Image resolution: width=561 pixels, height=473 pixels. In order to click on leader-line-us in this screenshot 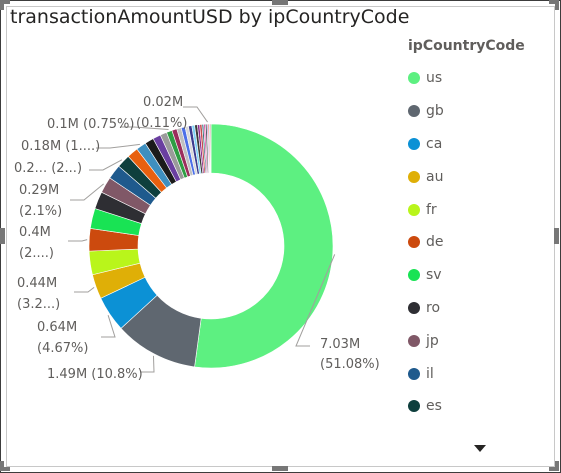, I will do `click(315, 300)`.